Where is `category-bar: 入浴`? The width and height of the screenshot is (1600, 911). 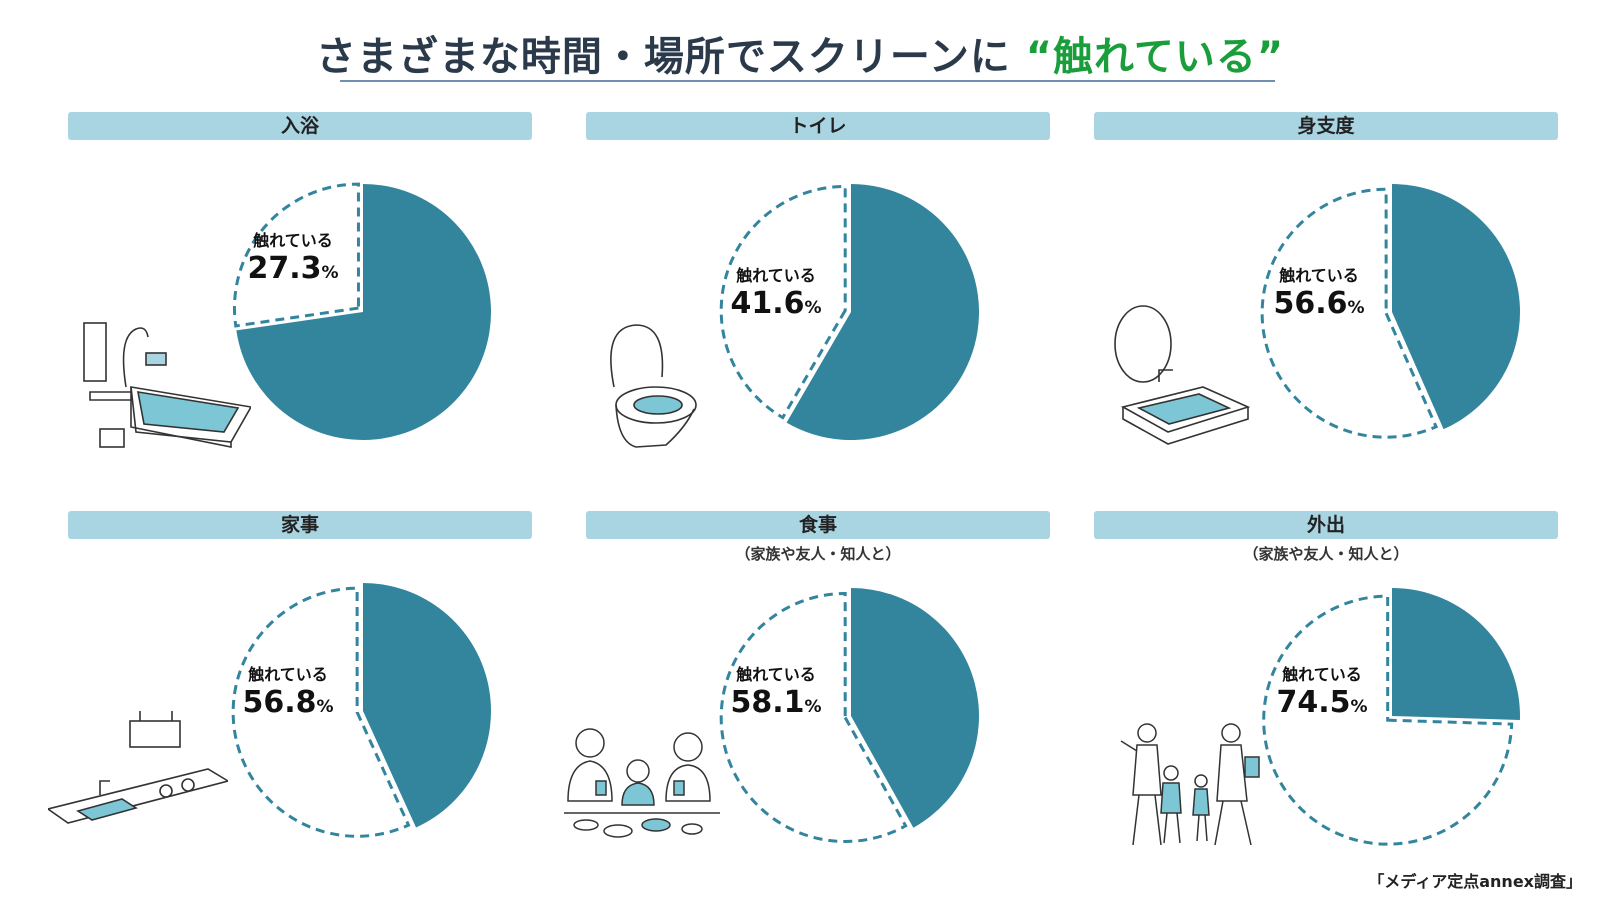 category-bar: 入浴 is located at coordinates (300, 126).